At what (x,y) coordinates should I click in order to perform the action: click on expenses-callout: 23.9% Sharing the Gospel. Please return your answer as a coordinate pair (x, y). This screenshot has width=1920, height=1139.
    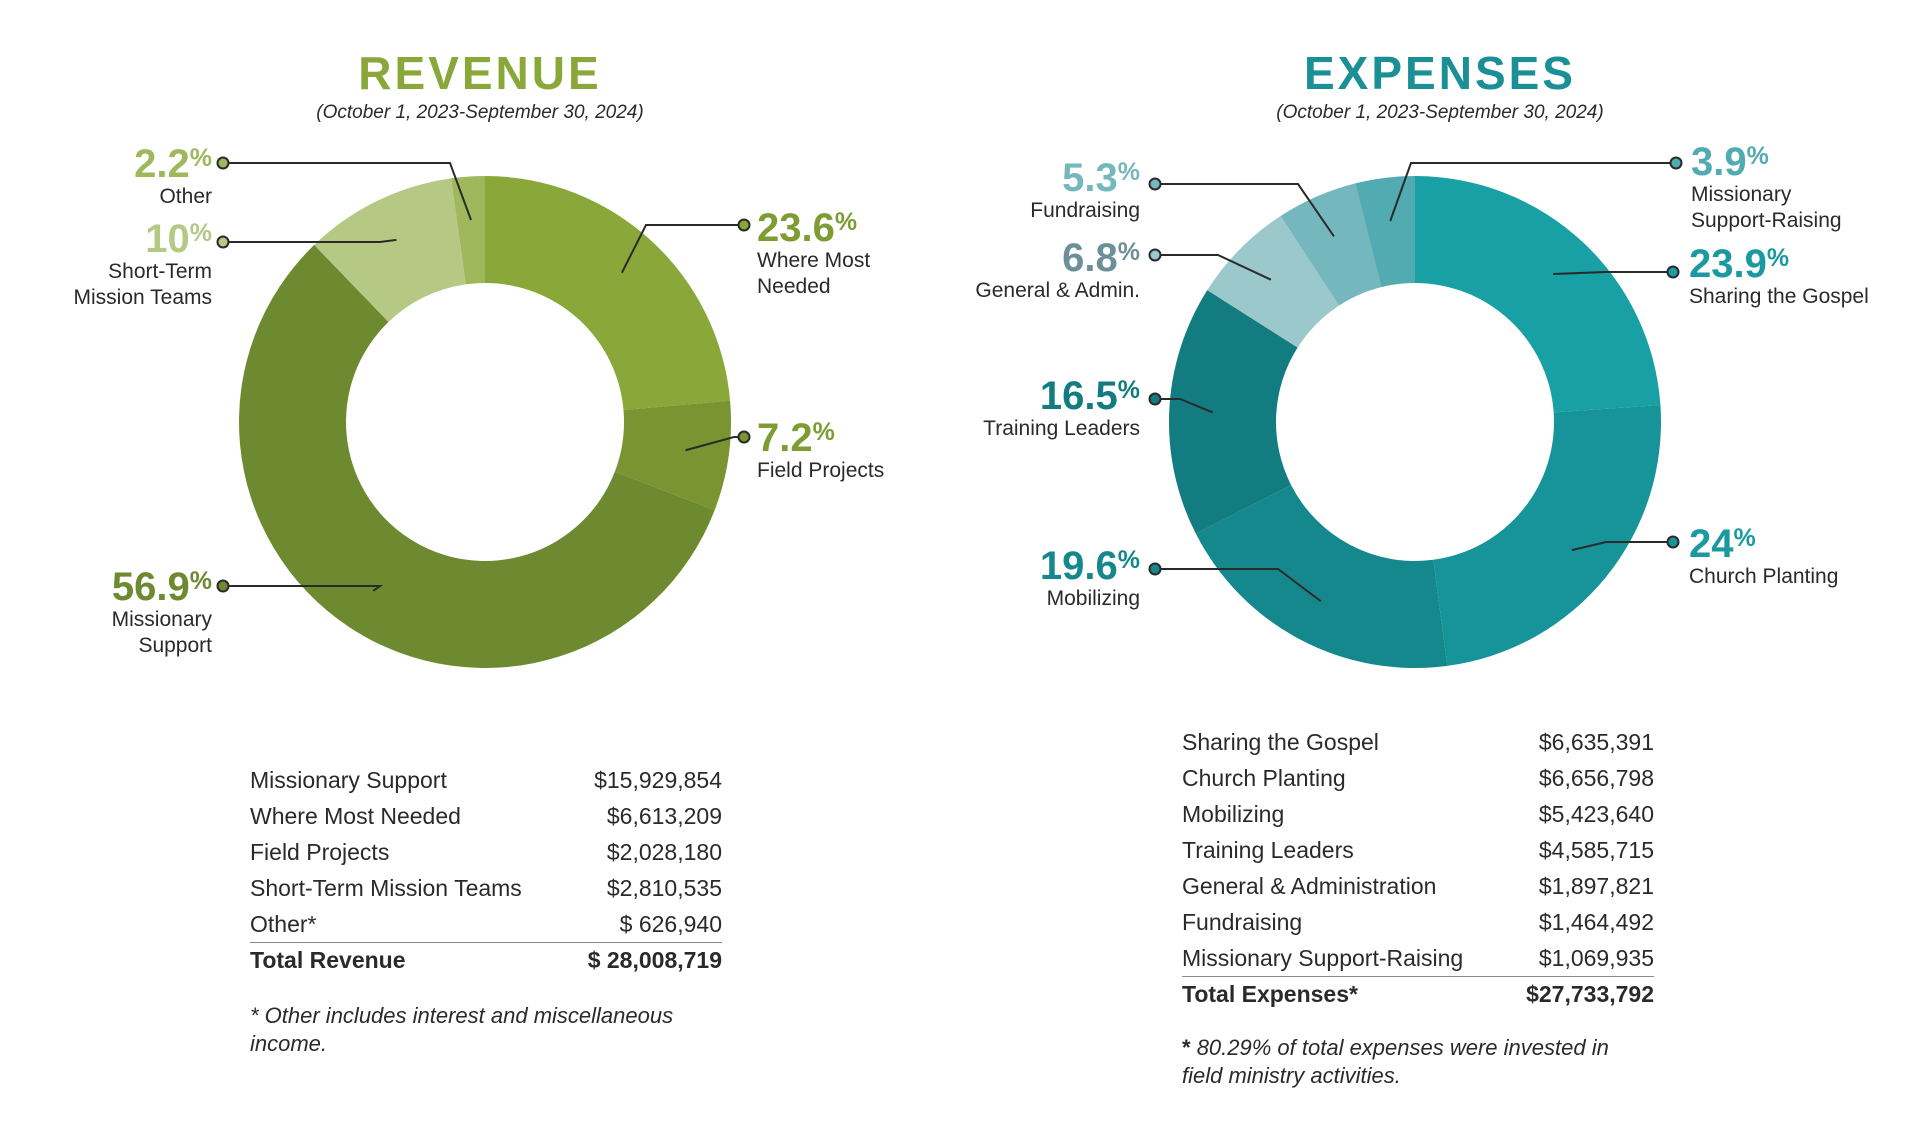
    Looking at the image, I should click on (1779, 277).